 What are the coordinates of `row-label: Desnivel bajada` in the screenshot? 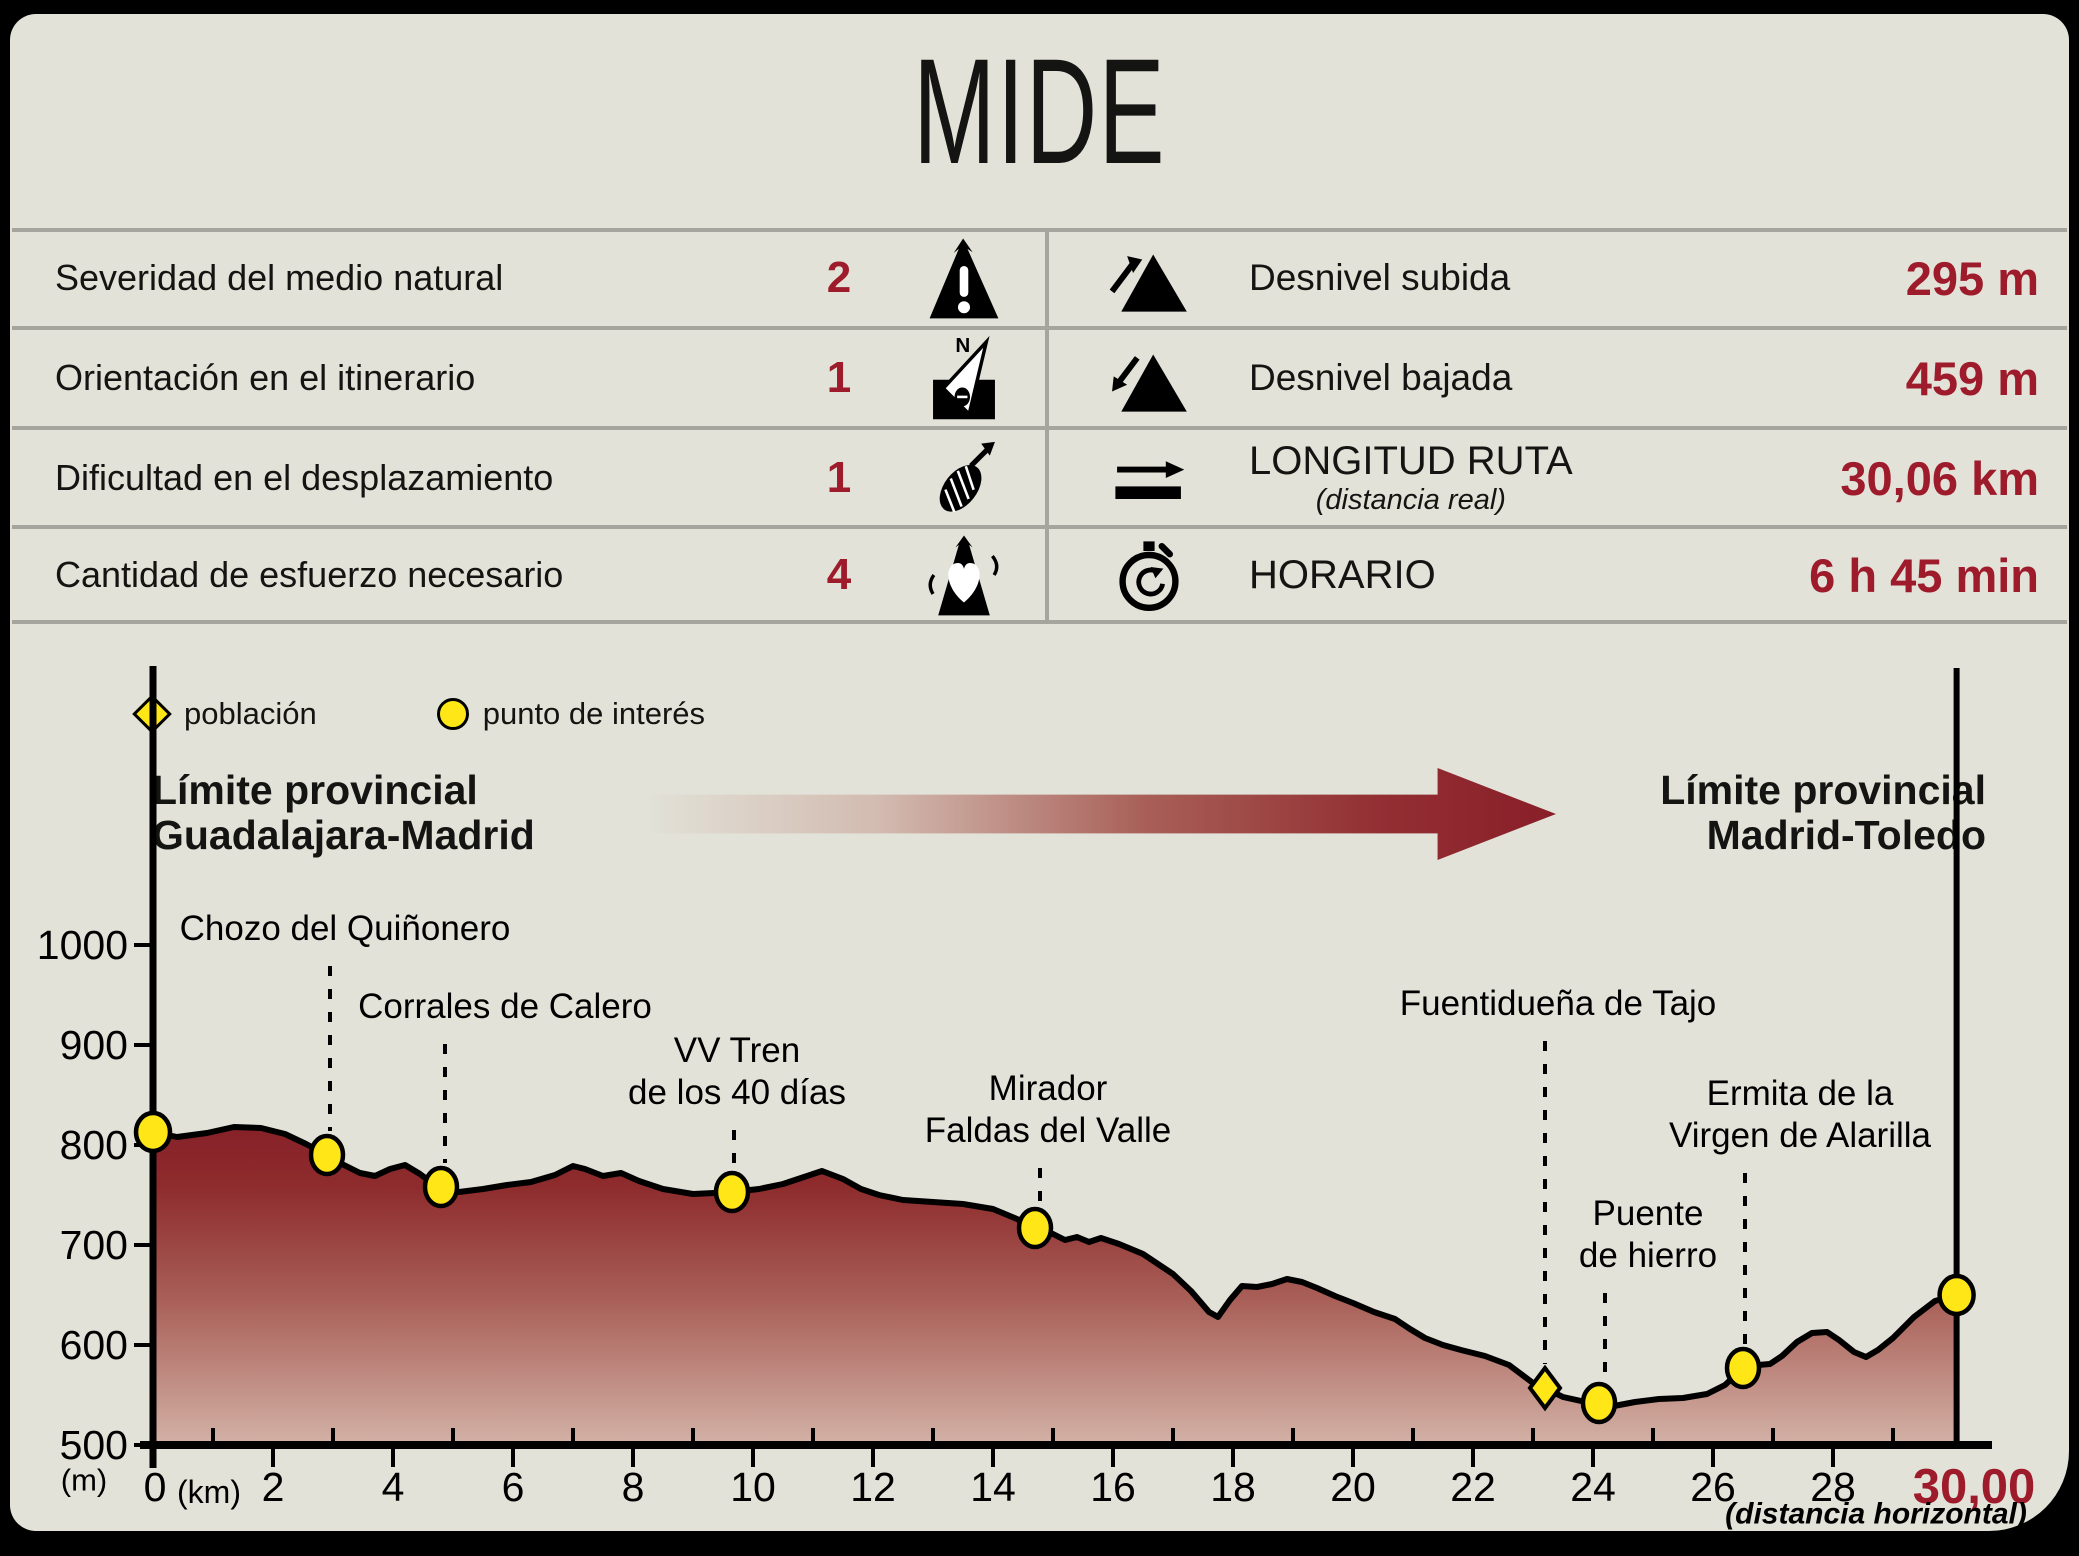 It's located at (1381, 377).